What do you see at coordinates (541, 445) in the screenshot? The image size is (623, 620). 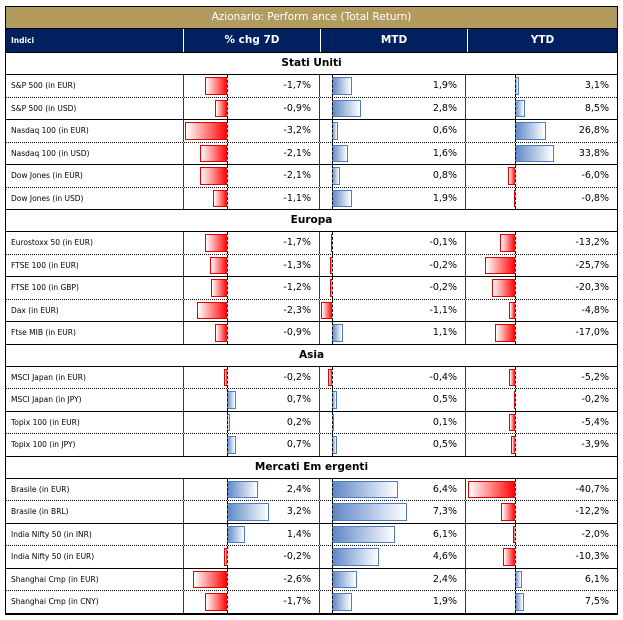 I see `cell-ytd: -3,9%` at bounding box center [541, 445].